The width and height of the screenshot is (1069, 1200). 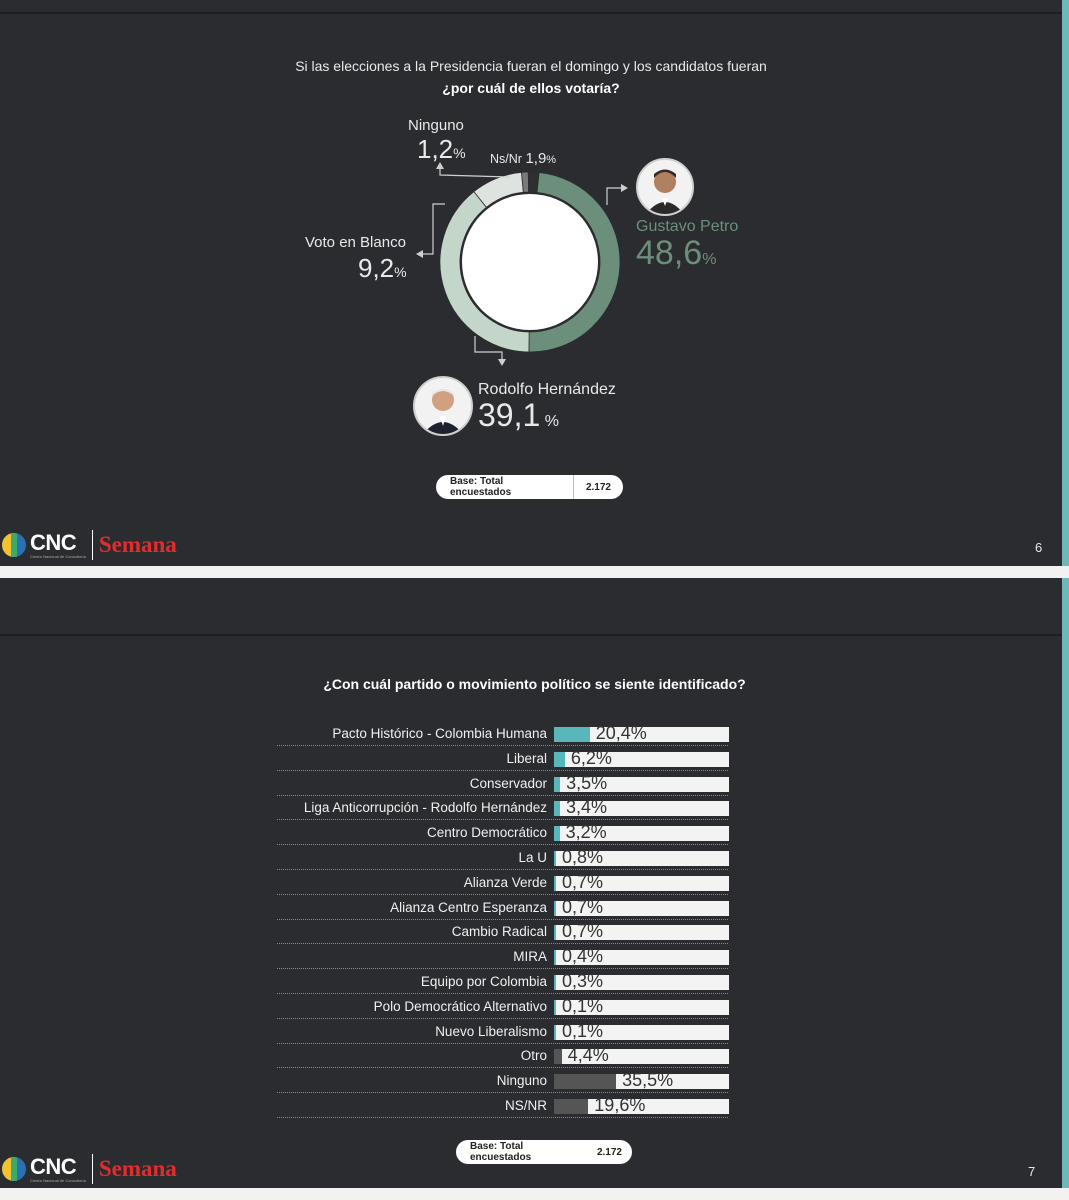 What do you see at coordinates (641, 1055) in the screenshot?
I see `bar-track: 4,4%` at bounding box center [641, 1055].